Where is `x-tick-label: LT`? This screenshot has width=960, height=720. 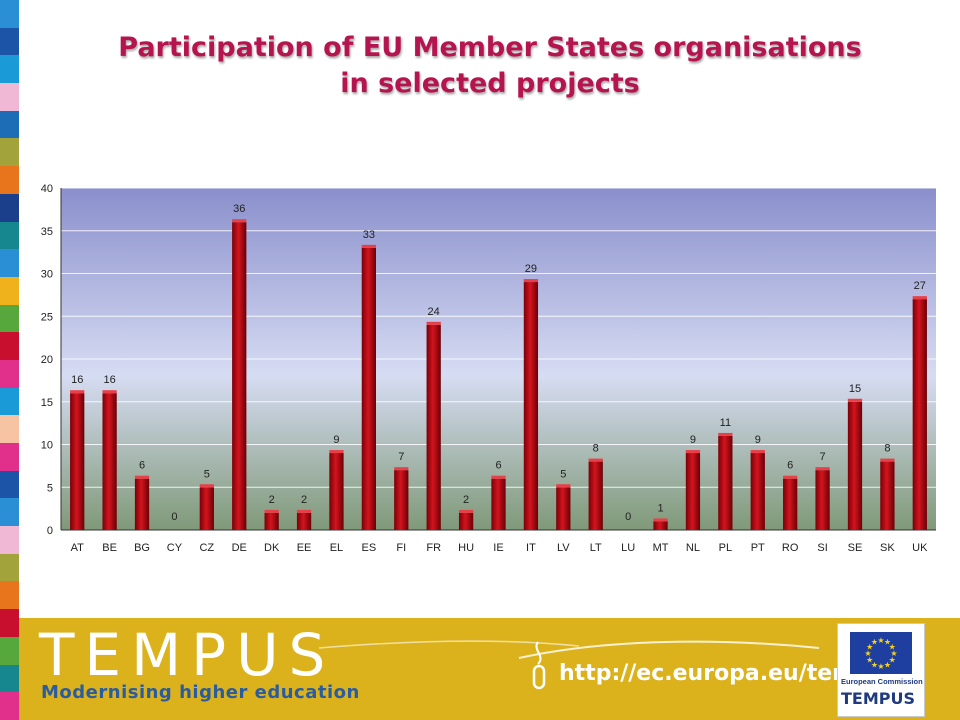 x-tick-label: LT is located at coordinates (596, 548).